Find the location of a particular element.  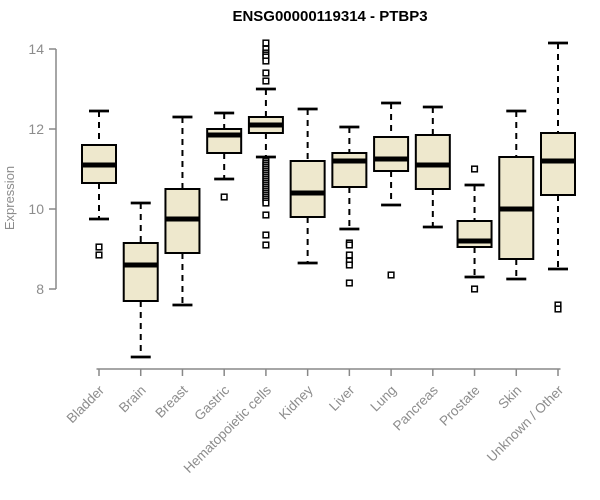

box-breast is located at coordinates (182, 211).